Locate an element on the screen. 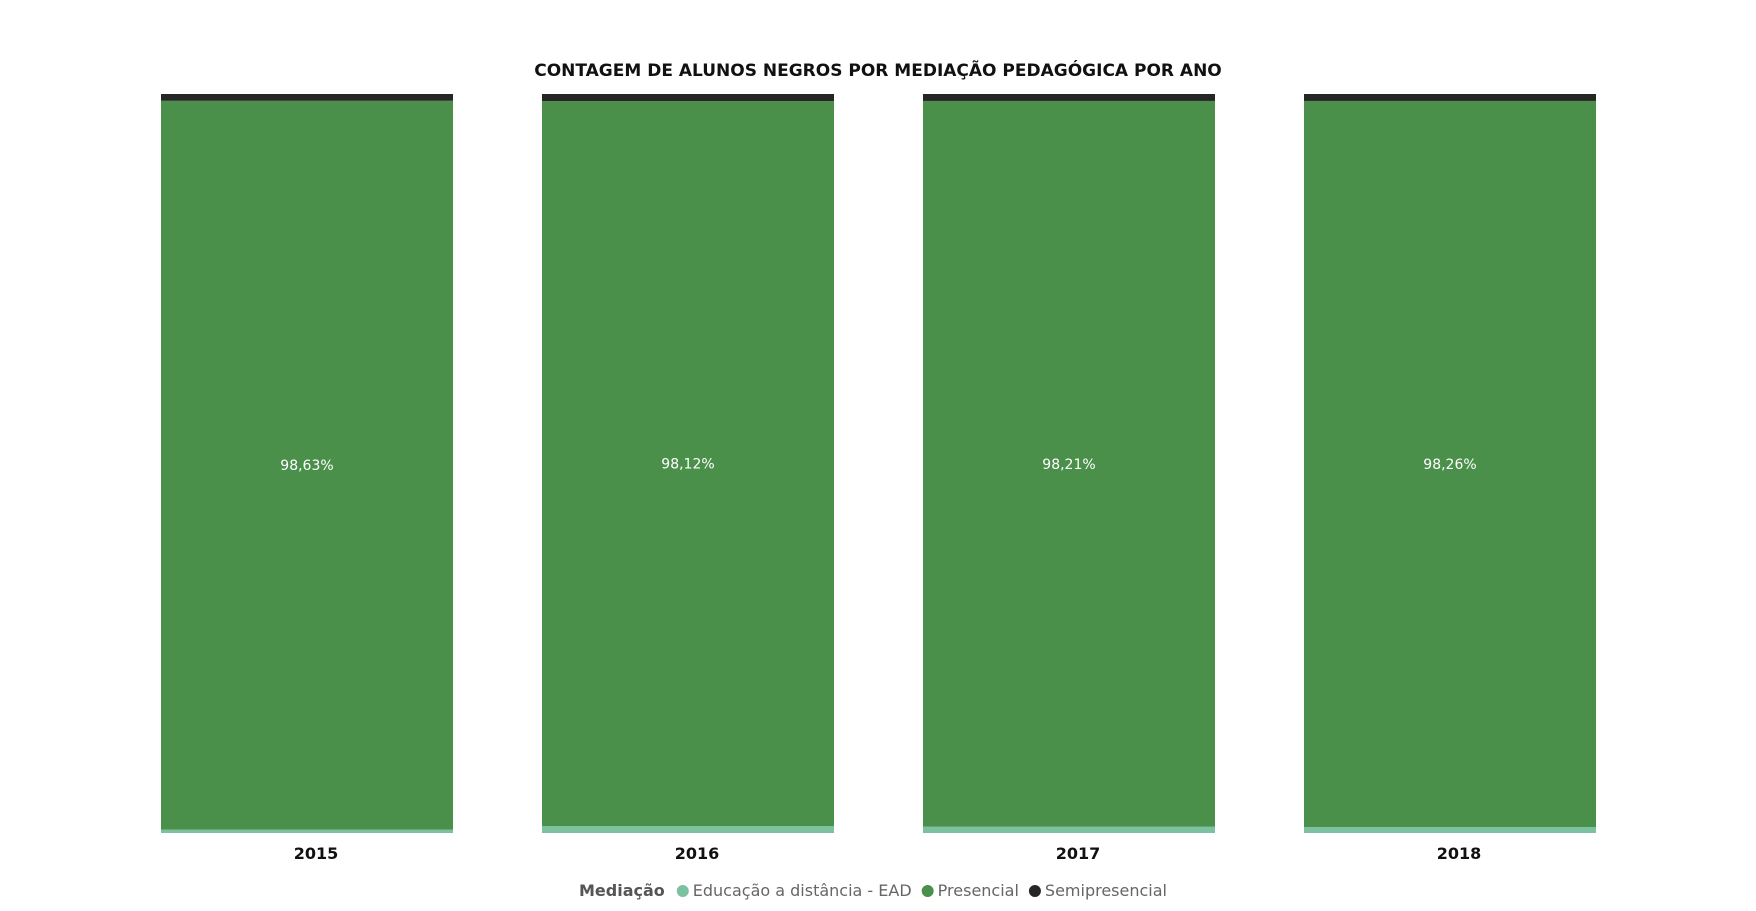 This screenshot has height=911, width=1756. x-tick-label-2017: 2017 is located at coordinates (1078, 853).